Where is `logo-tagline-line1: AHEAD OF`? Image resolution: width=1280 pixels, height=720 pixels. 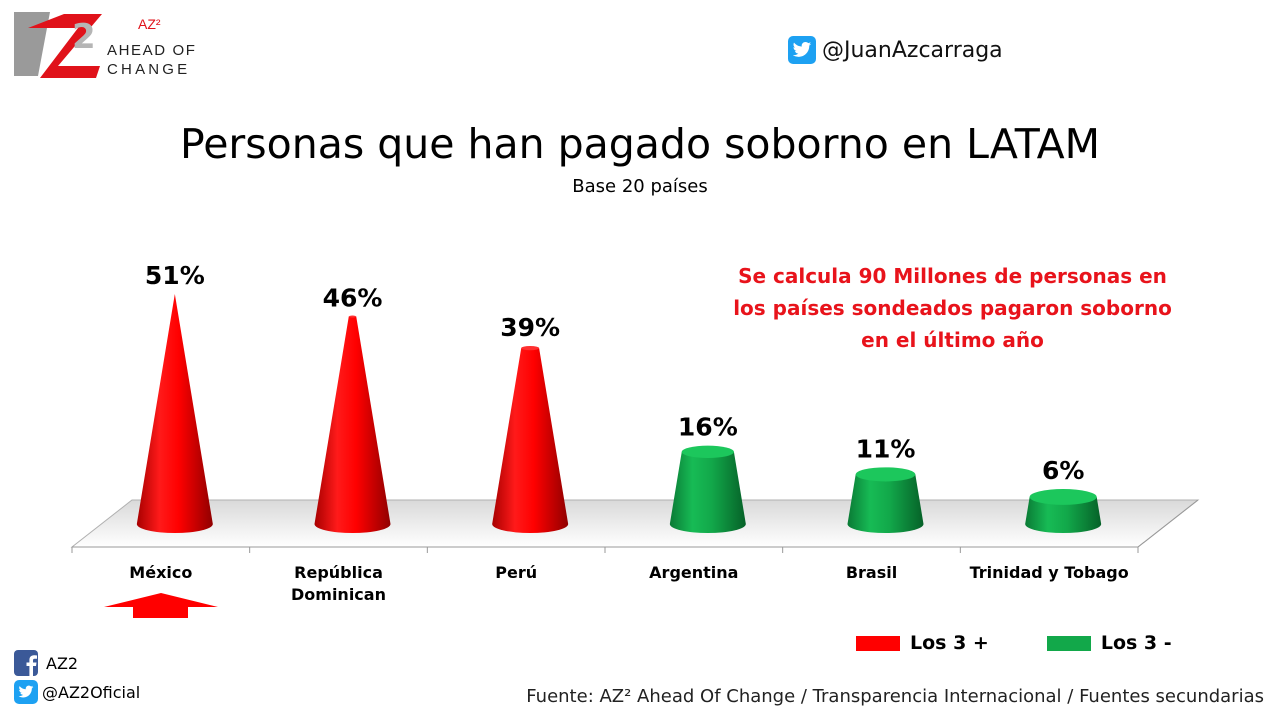
logo-tagline-line1: AHEAD OF is located at coordinates (152, 50).